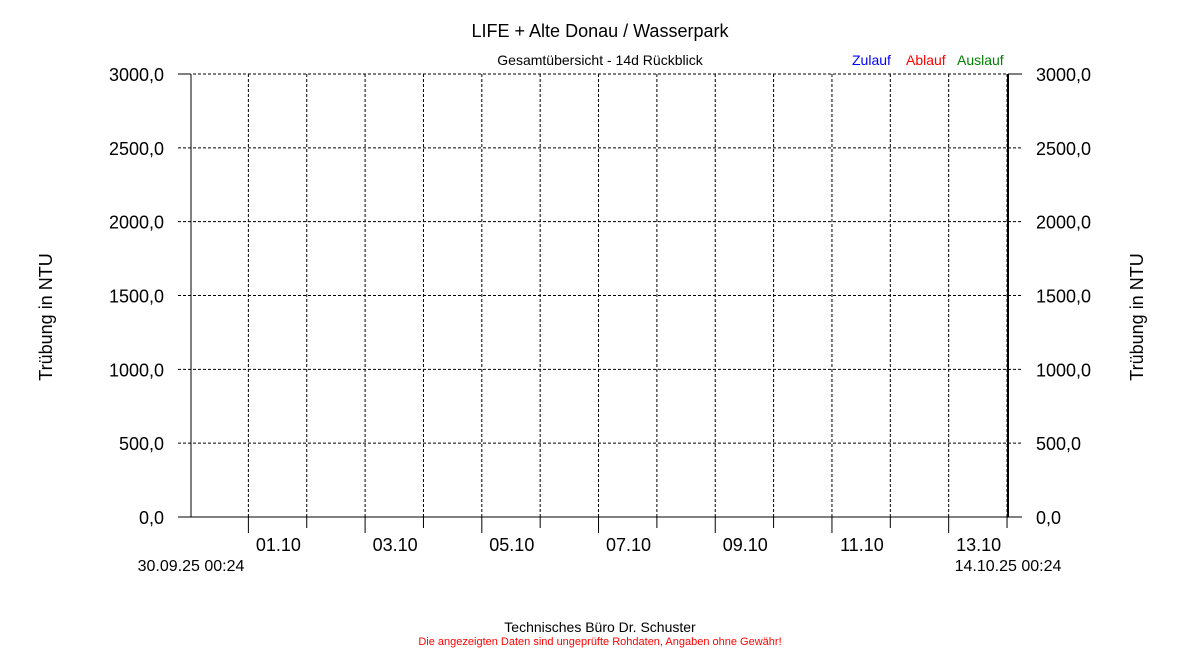  I want to click on legend: Zulauf Ablauf Auslauf, so click(928, 60).